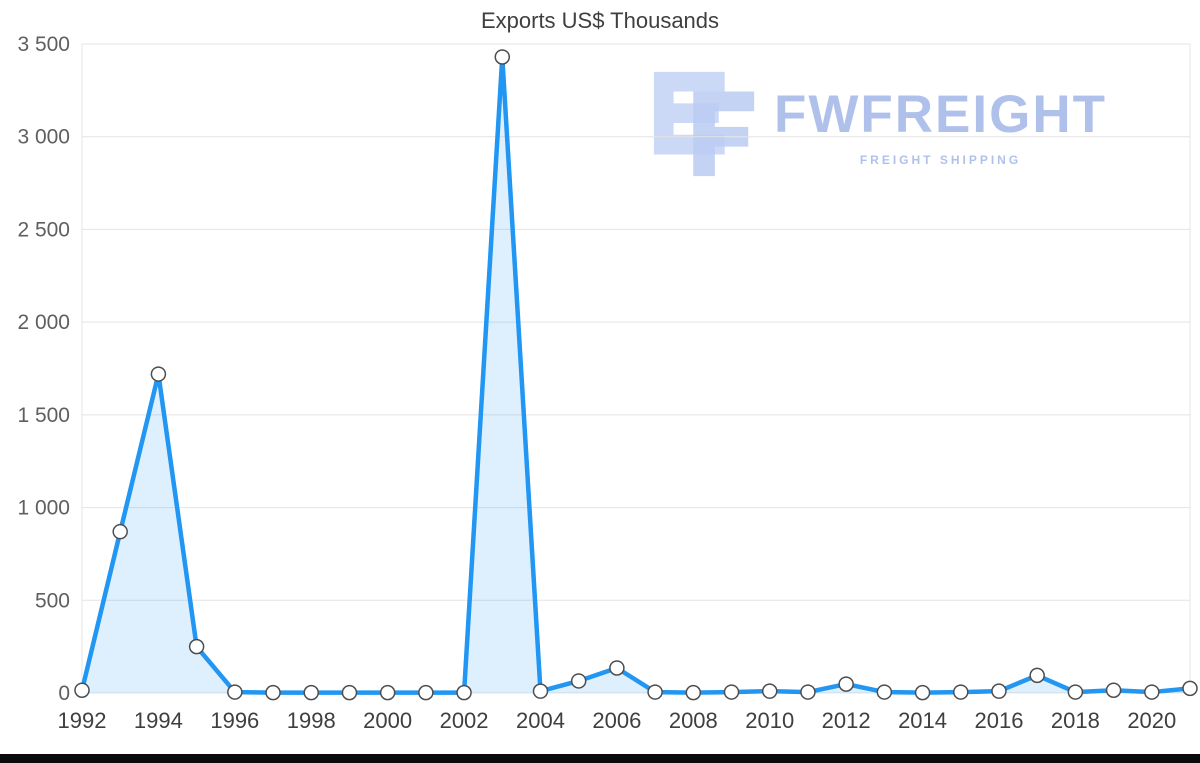 Image resolution: width=1200 pixels, height=763 pixels. What do you see at coordinates (1075, 720) in the screenshot?
I see `x-tick-label: 2018` at bounding box center [1075, 720].